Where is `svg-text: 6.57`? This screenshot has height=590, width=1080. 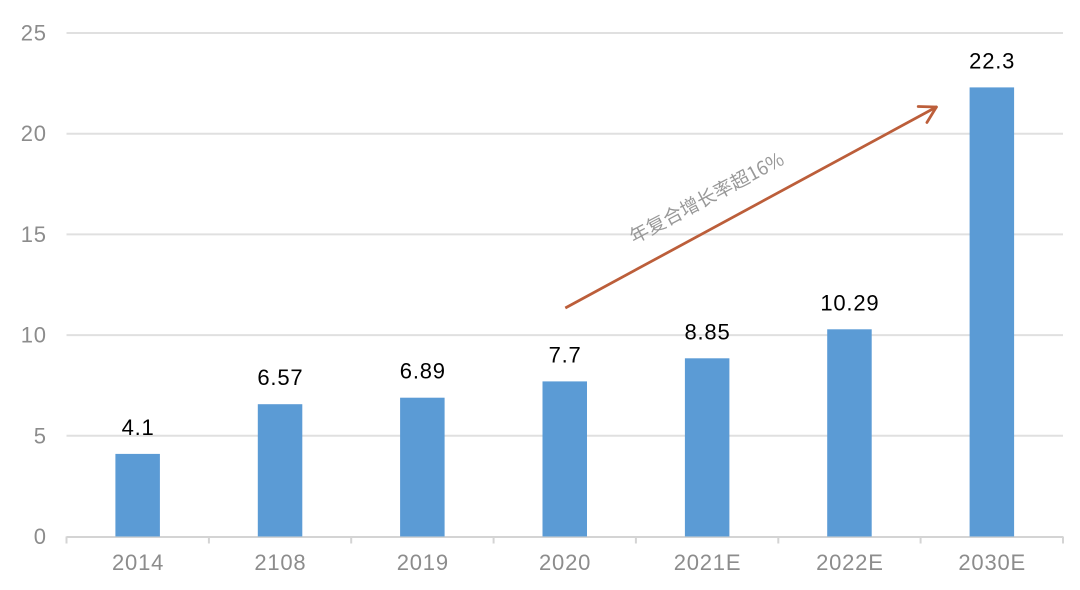
svg-text: 6.57 is located at coordinates (280, 377).